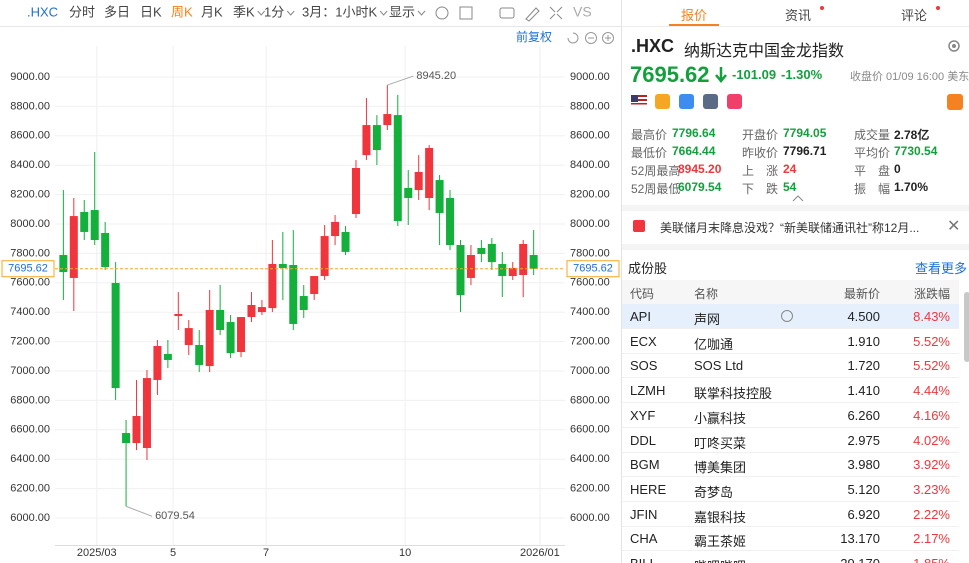 Image resolution: width=969 pixels, height=563 pixels. Describe the element at coordinates (700, 169) in the screenshot. I see `stat-value: 8945.20` at that location.